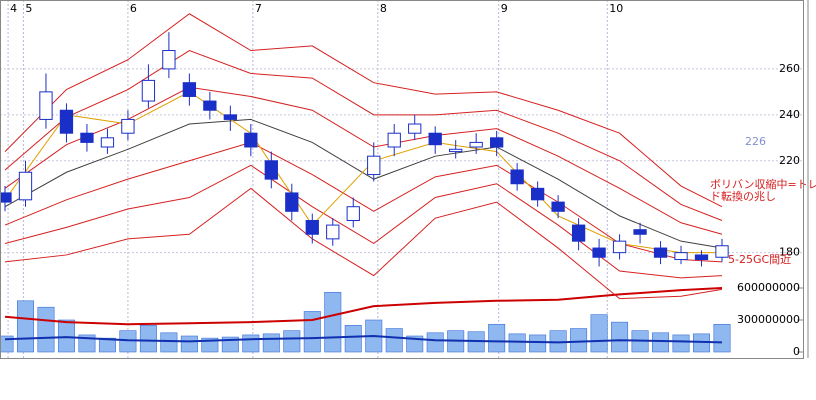 This screenshot has width=816, height=400. I want to click on x-tick-label: 6, so click(133, 8).